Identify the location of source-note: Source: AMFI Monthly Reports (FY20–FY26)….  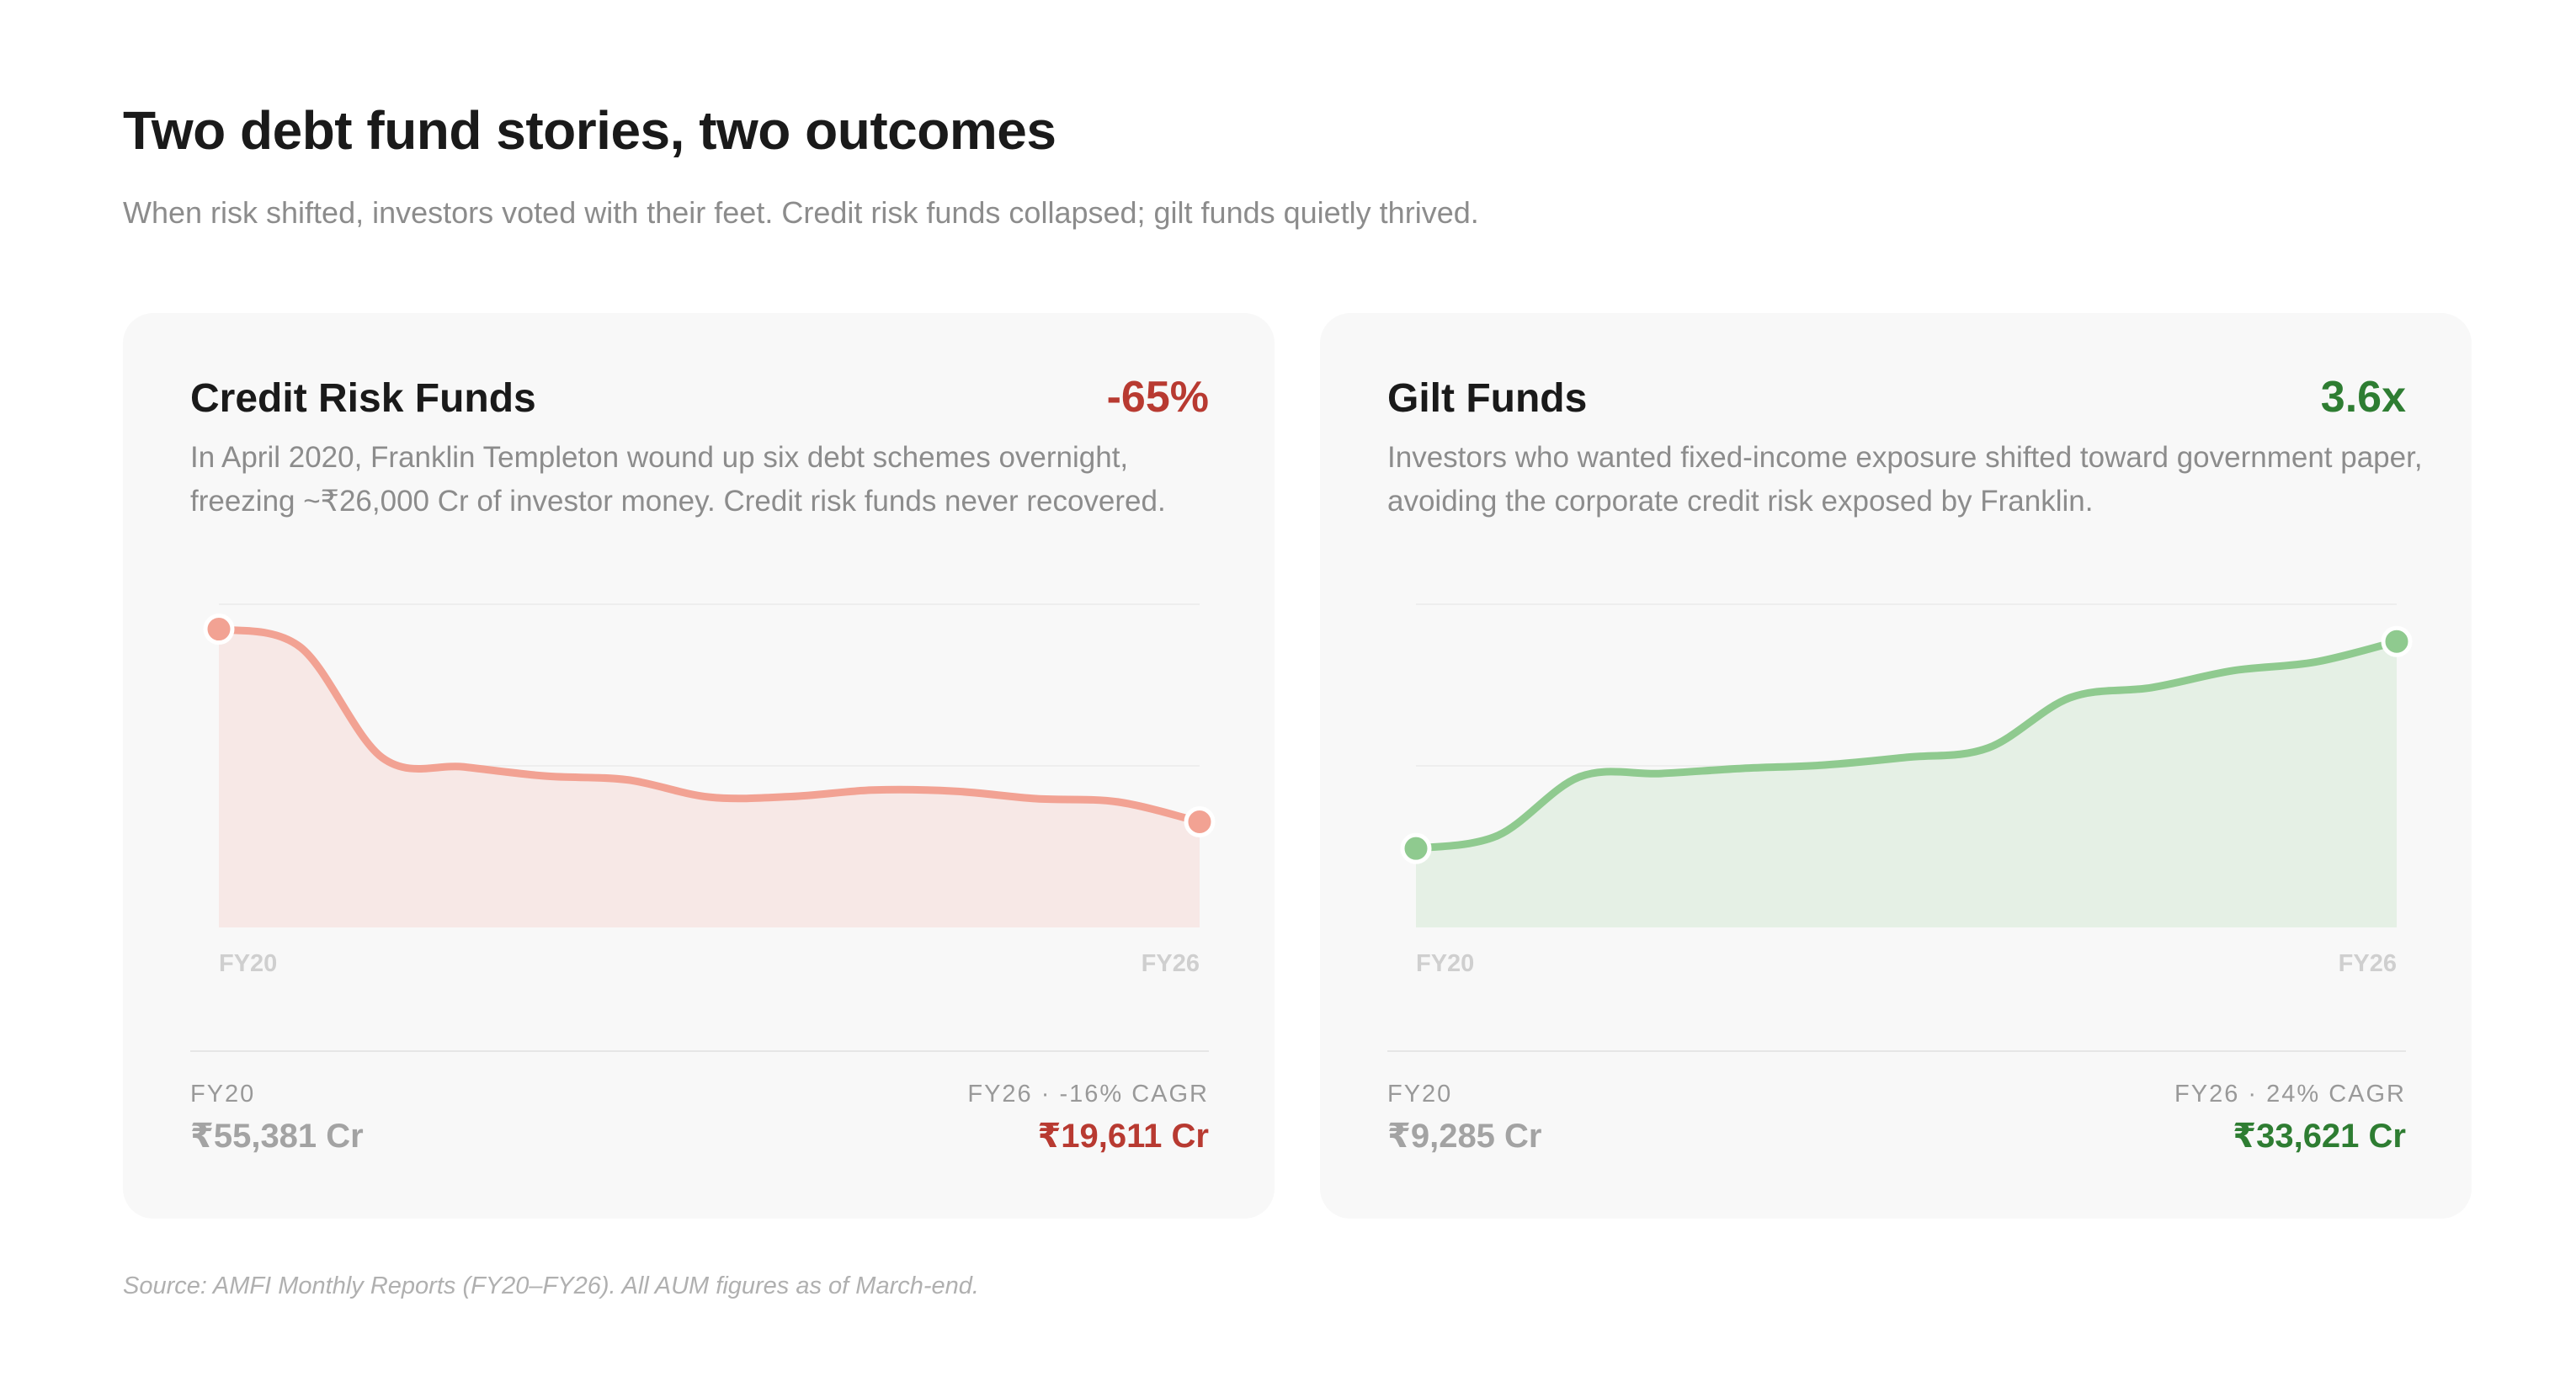
(551, 1286).